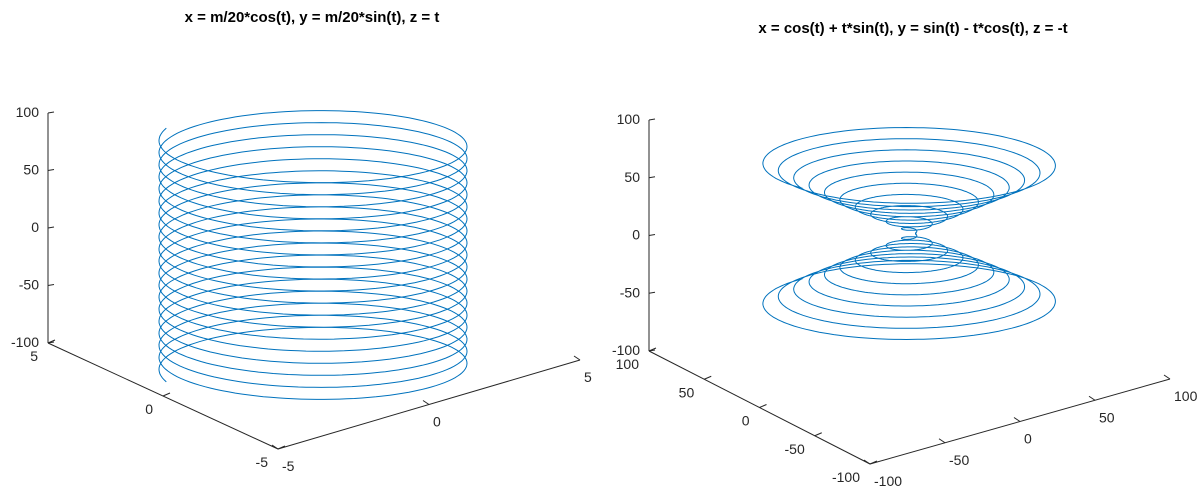 This screenshot has height=500, width=1204. I want to click on x-tick-label: -100, so click(846, 477).